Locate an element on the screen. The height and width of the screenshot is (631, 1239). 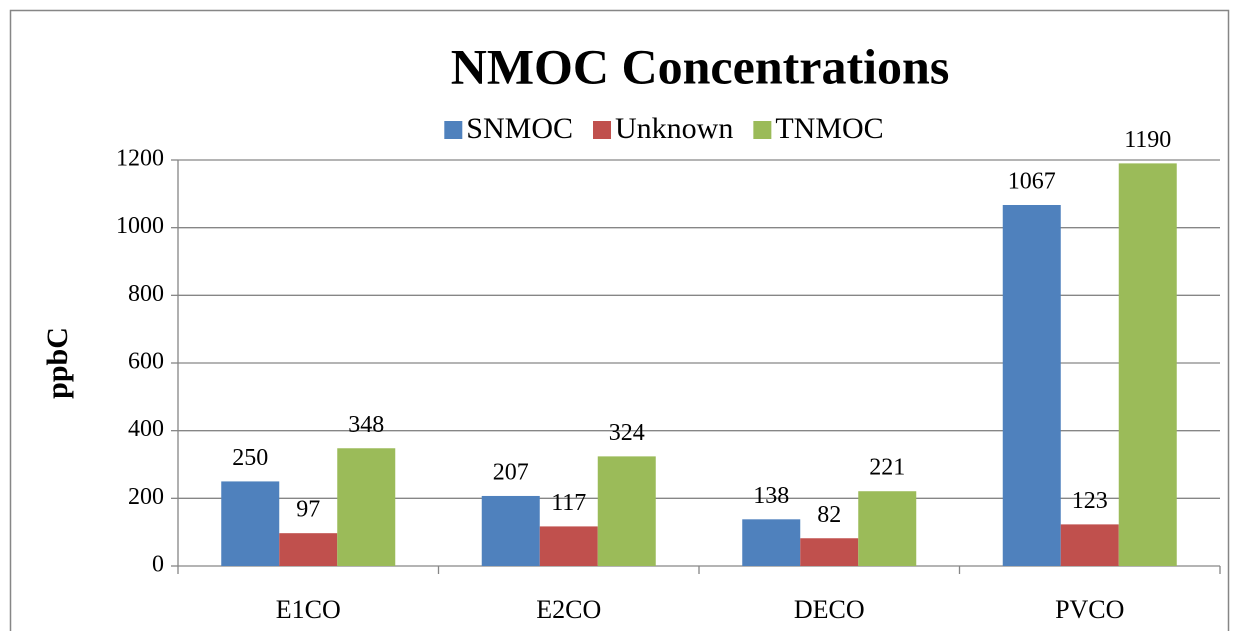
legend-label: Unknown is located at coordinates (674, 128).